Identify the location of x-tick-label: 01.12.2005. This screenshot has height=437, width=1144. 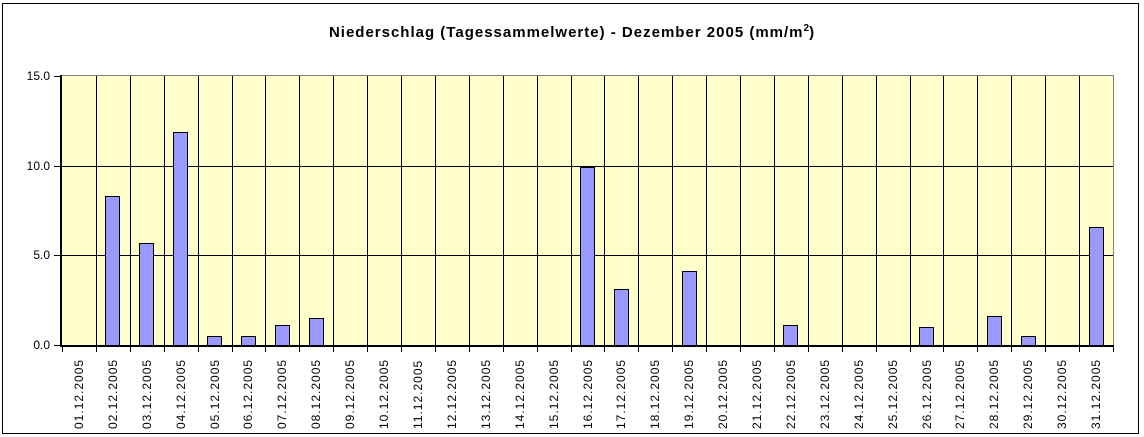
(79, 393).